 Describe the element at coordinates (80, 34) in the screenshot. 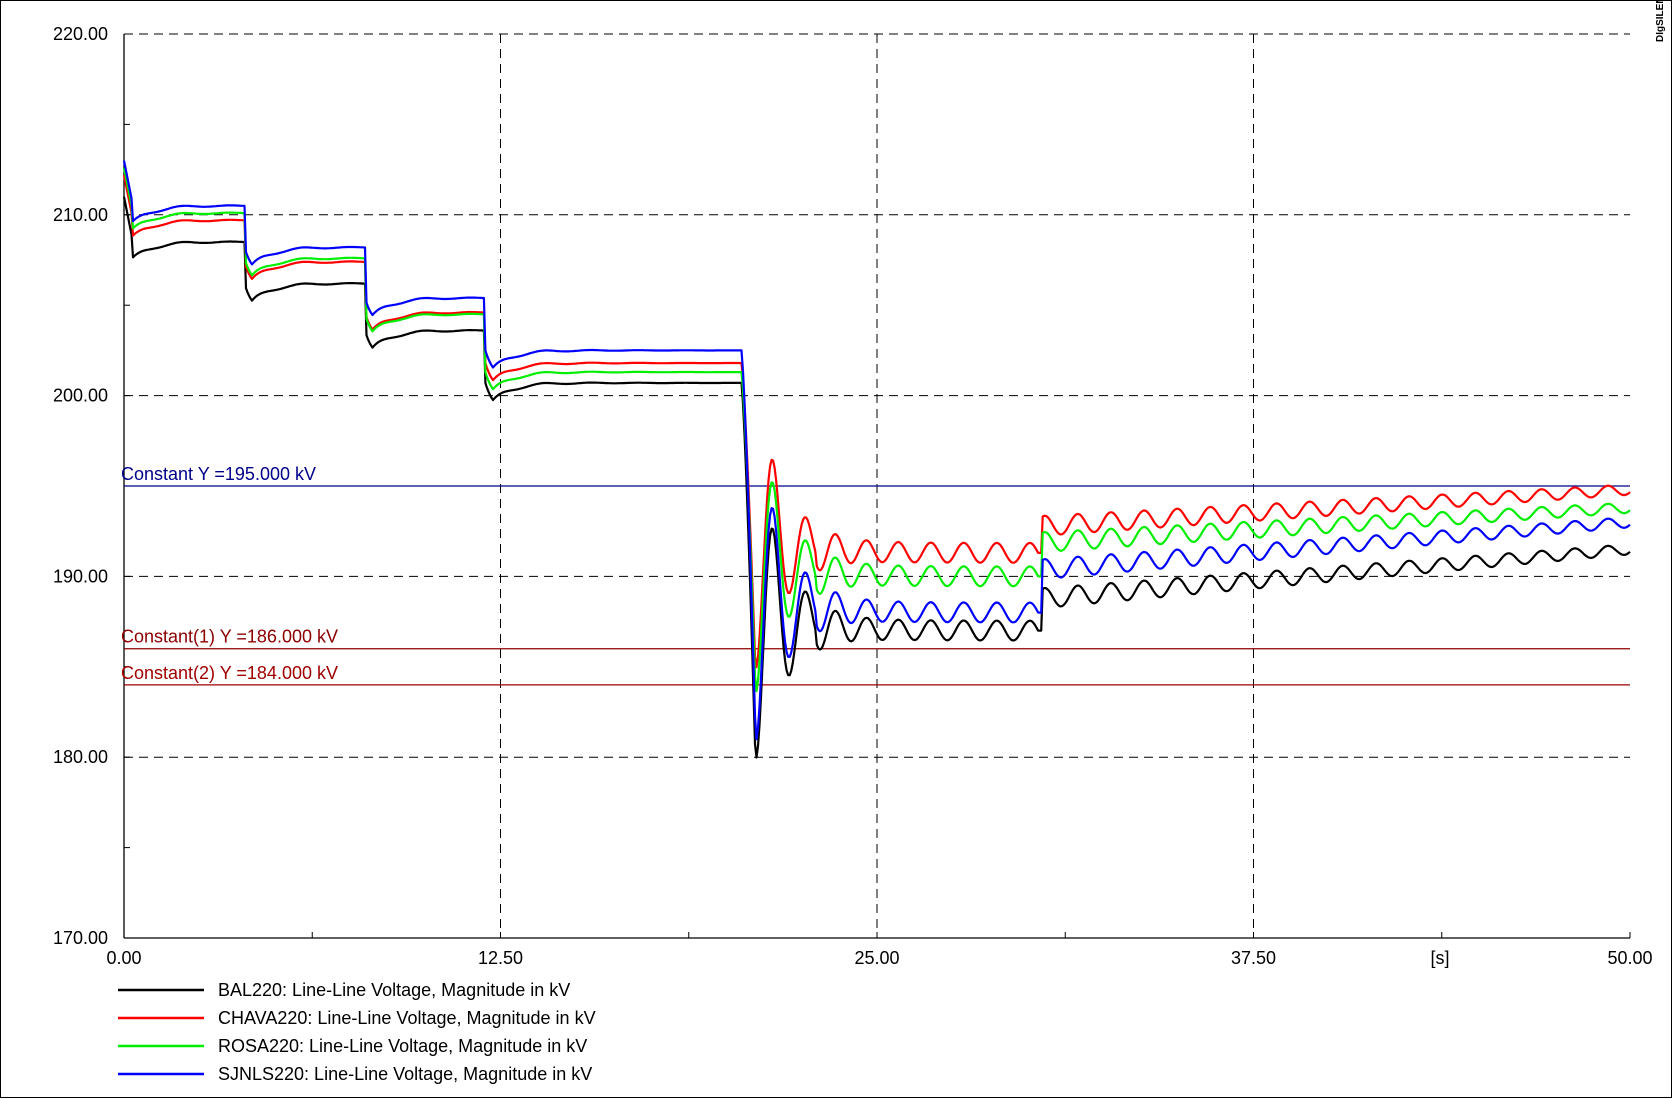

I see `y-tick-label: 220.00` at that location.